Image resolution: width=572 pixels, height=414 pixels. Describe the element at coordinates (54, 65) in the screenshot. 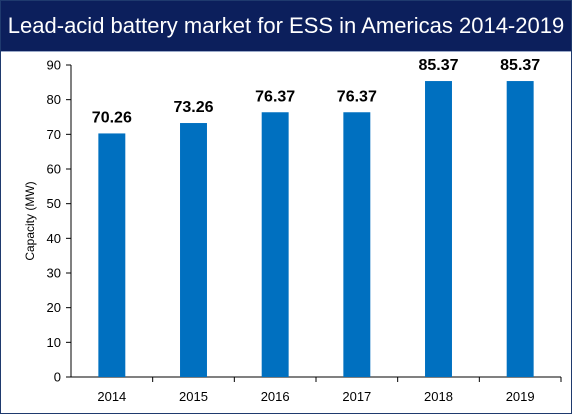

I see `y-tick-label: 90` at that location.